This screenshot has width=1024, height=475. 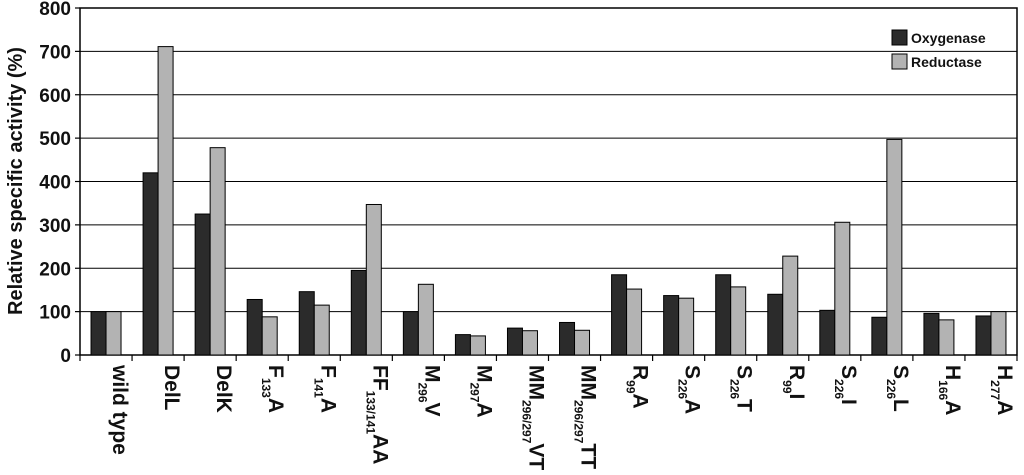 I want to click on bar-oxygenase-r99a, so click(x=619, y=315).